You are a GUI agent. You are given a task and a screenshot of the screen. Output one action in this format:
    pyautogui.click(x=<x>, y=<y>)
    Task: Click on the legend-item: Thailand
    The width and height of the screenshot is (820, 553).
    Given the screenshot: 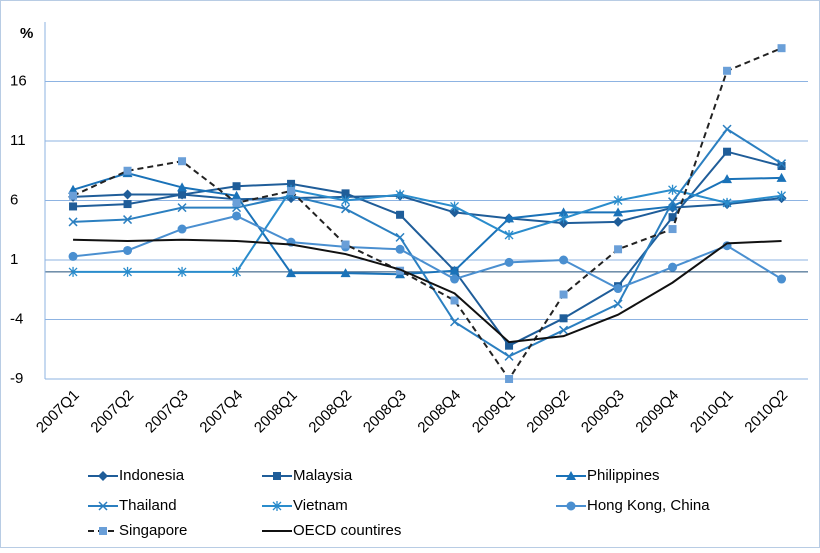 What is the action you would take?
    pyautogui.click(x=132, y=505)
    